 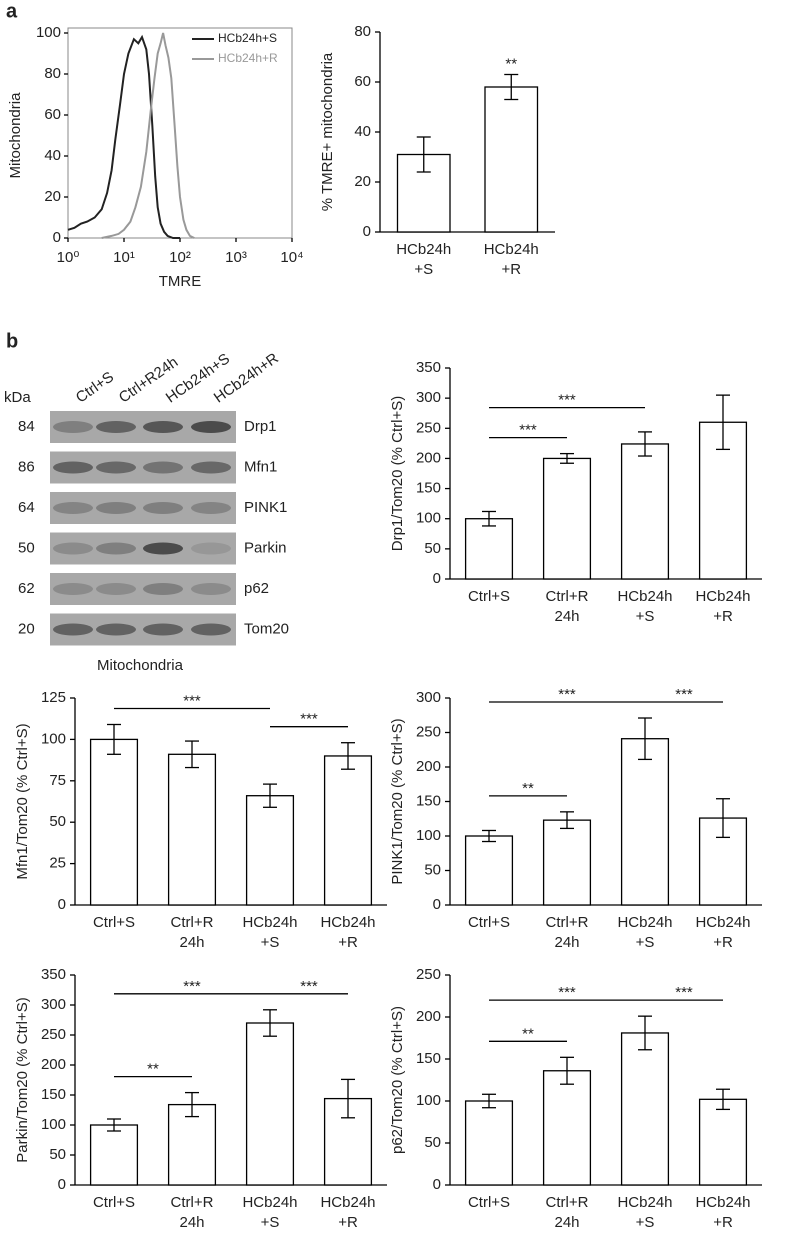 What do you see at coordinates (52, 73) in the screenshot?
I see `y-tick-label: 80` at bounding box center [52, 73].